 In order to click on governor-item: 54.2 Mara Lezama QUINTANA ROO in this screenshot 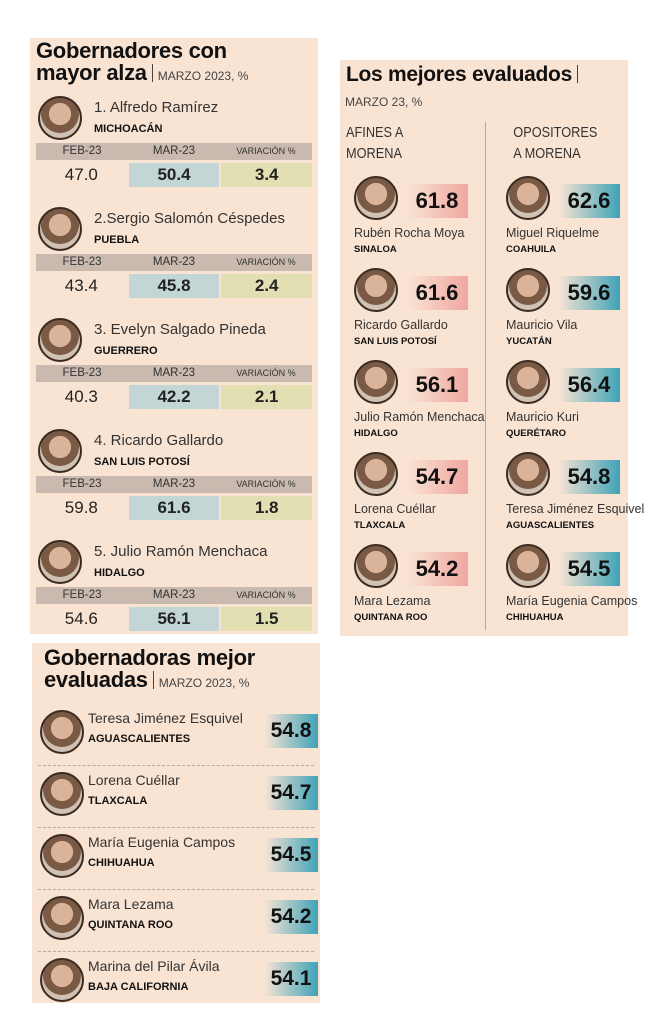, I will do `click(416, 590)`.